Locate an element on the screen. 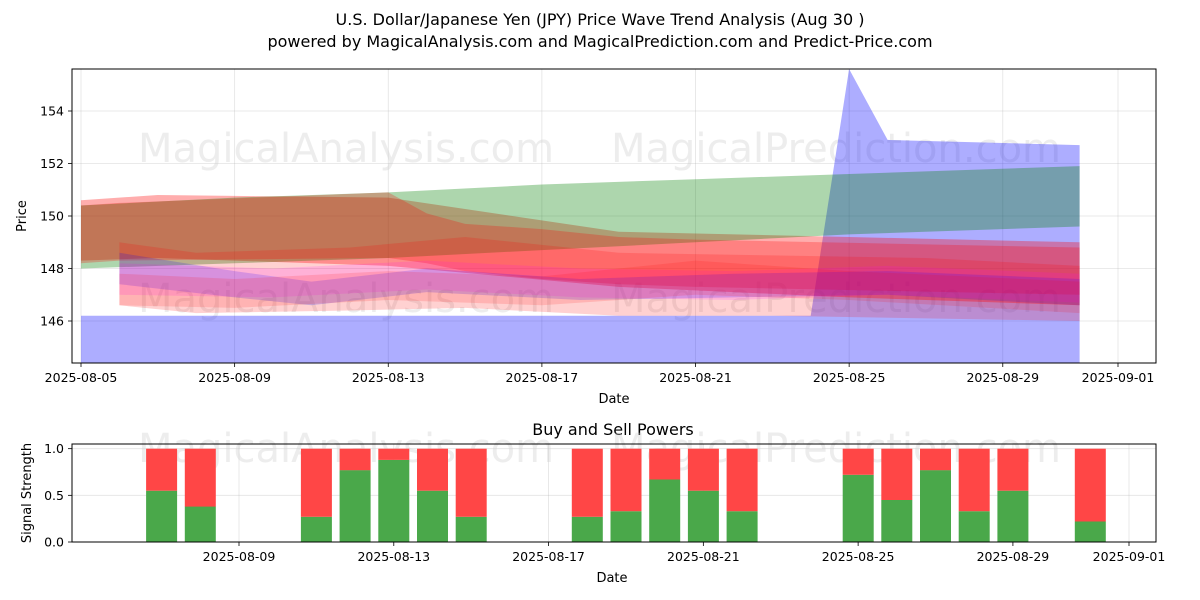 This screenshot has height=600, width=1200. signal-y-tick-label: 0.0 is located at coordinates (54, 542).